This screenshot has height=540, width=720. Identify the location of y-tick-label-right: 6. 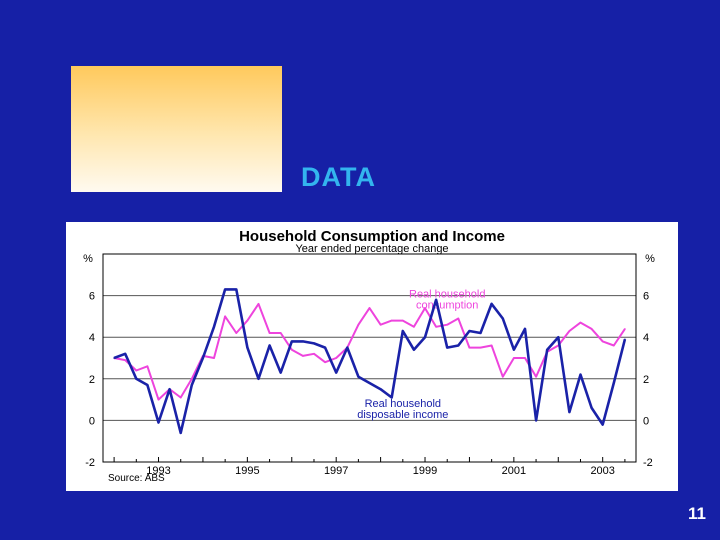
(646, 297).